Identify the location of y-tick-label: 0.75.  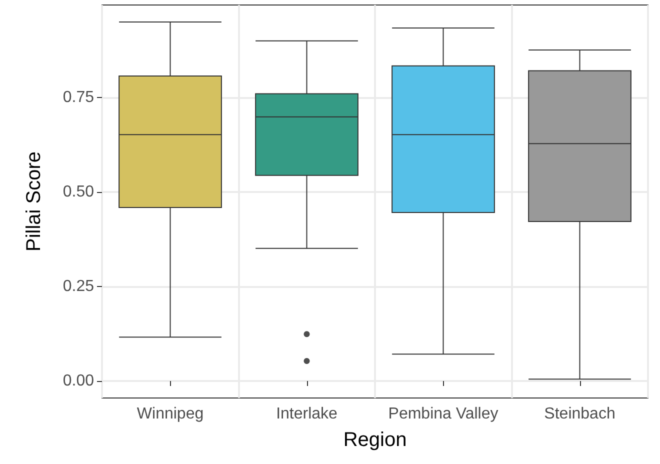
(78, 97).